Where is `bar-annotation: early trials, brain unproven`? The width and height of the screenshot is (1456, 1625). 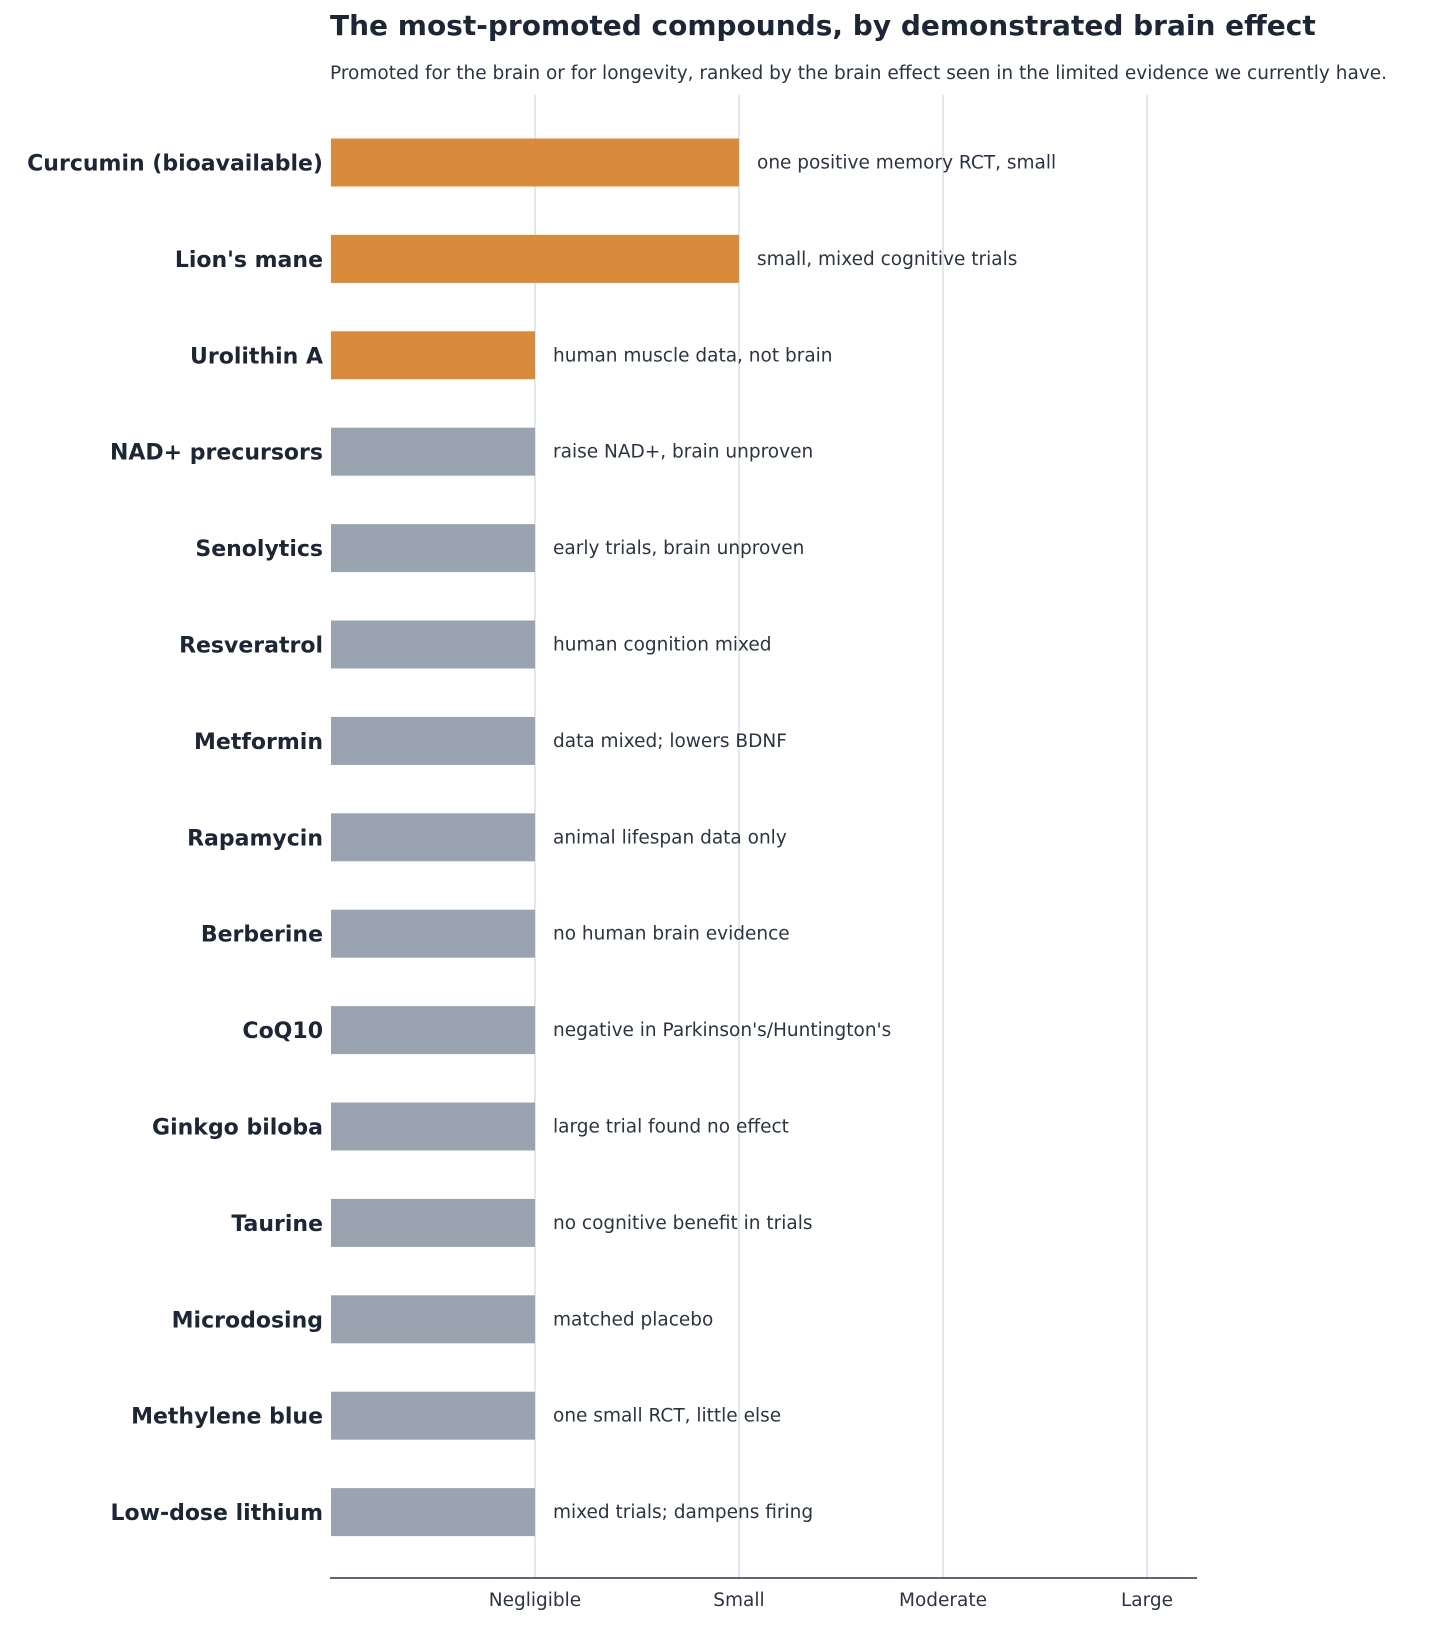
bar-annotation: early trials, brain unproven is located at coordinates (678, 548).